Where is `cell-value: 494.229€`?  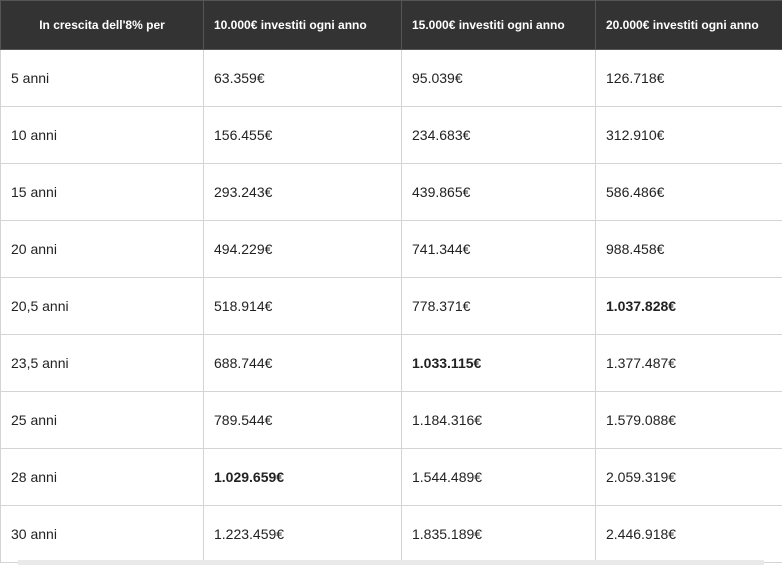
cell-value: 494.229€ is located at coordinates (302, 249).